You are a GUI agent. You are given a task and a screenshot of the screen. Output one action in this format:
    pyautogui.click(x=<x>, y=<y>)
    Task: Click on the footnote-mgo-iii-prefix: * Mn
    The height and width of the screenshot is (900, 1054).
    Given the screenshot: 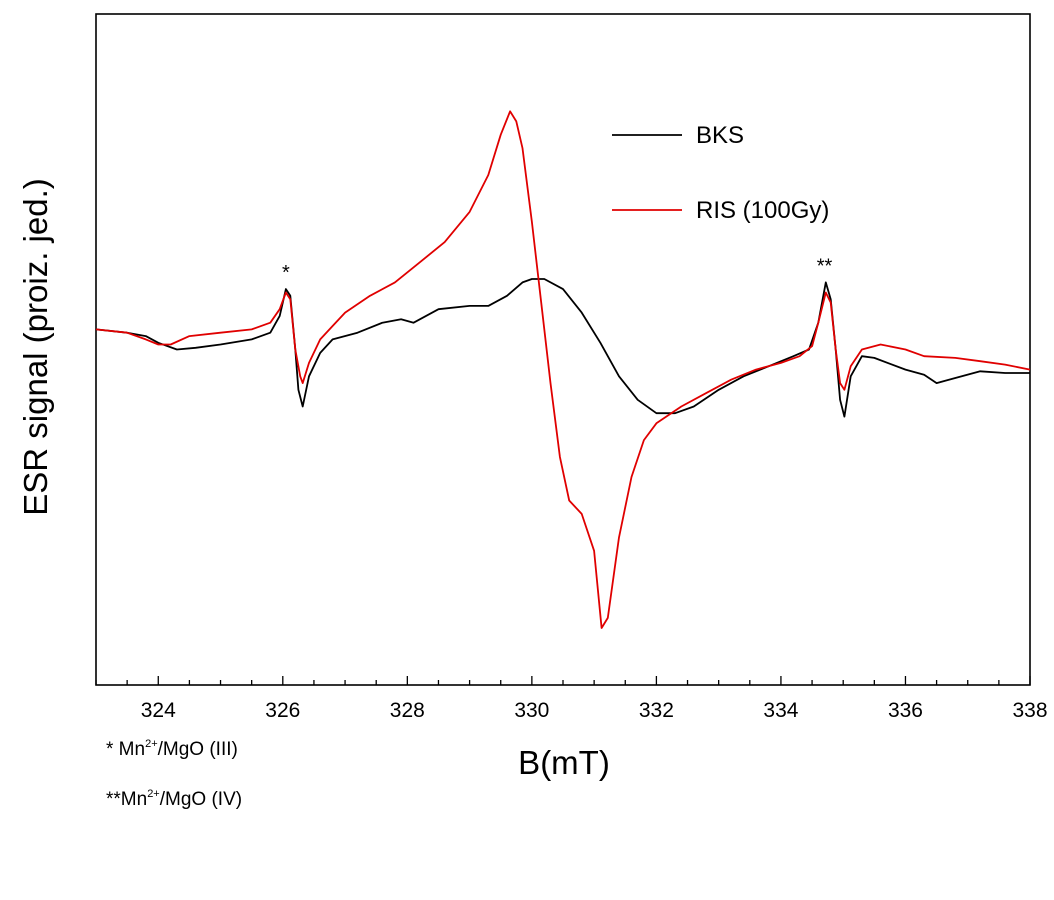 What is the action you would take?
    pyautogui.click(x=126, y=749)
    